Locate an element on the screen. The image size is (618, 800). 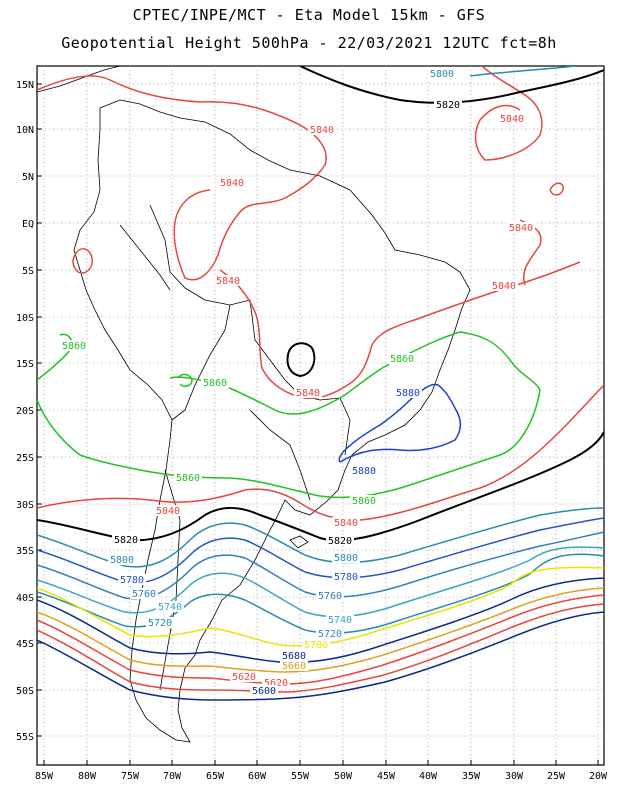
contour-label-5660: 5660 is located at coordinates (294, 666).